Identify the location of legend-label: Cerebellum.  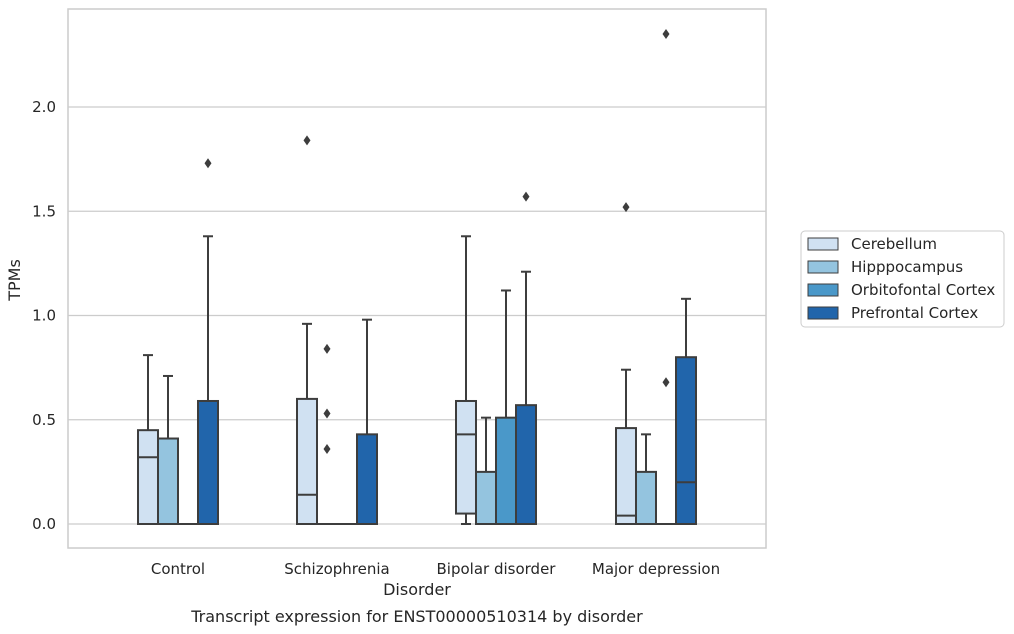
(894, 244).